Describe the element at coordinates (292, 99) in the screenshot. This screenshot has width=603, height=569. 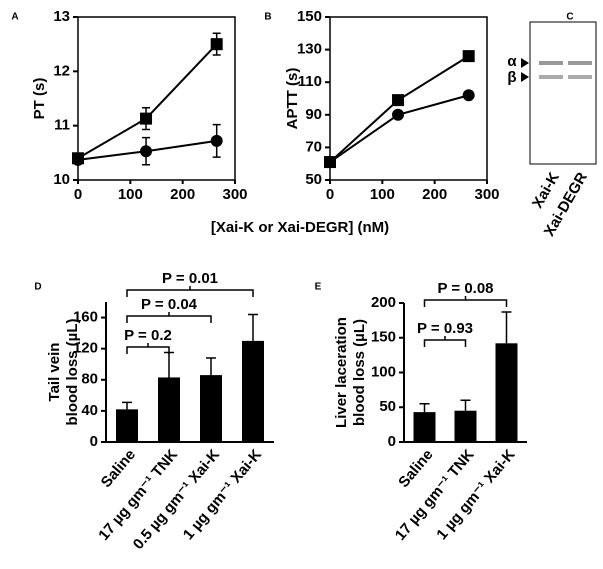
I see `y-axis-label: APTT (s)` at that location.